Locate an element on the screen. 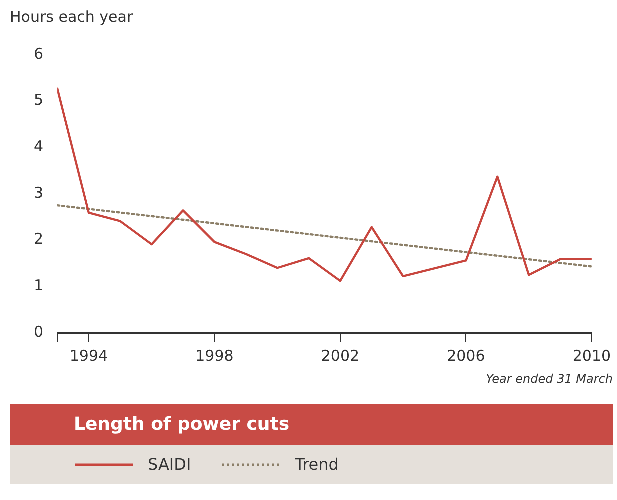 The width and height of the screenshot is (617, 500). y-axis-title: Hours each year is located at coordinates (71, 17).